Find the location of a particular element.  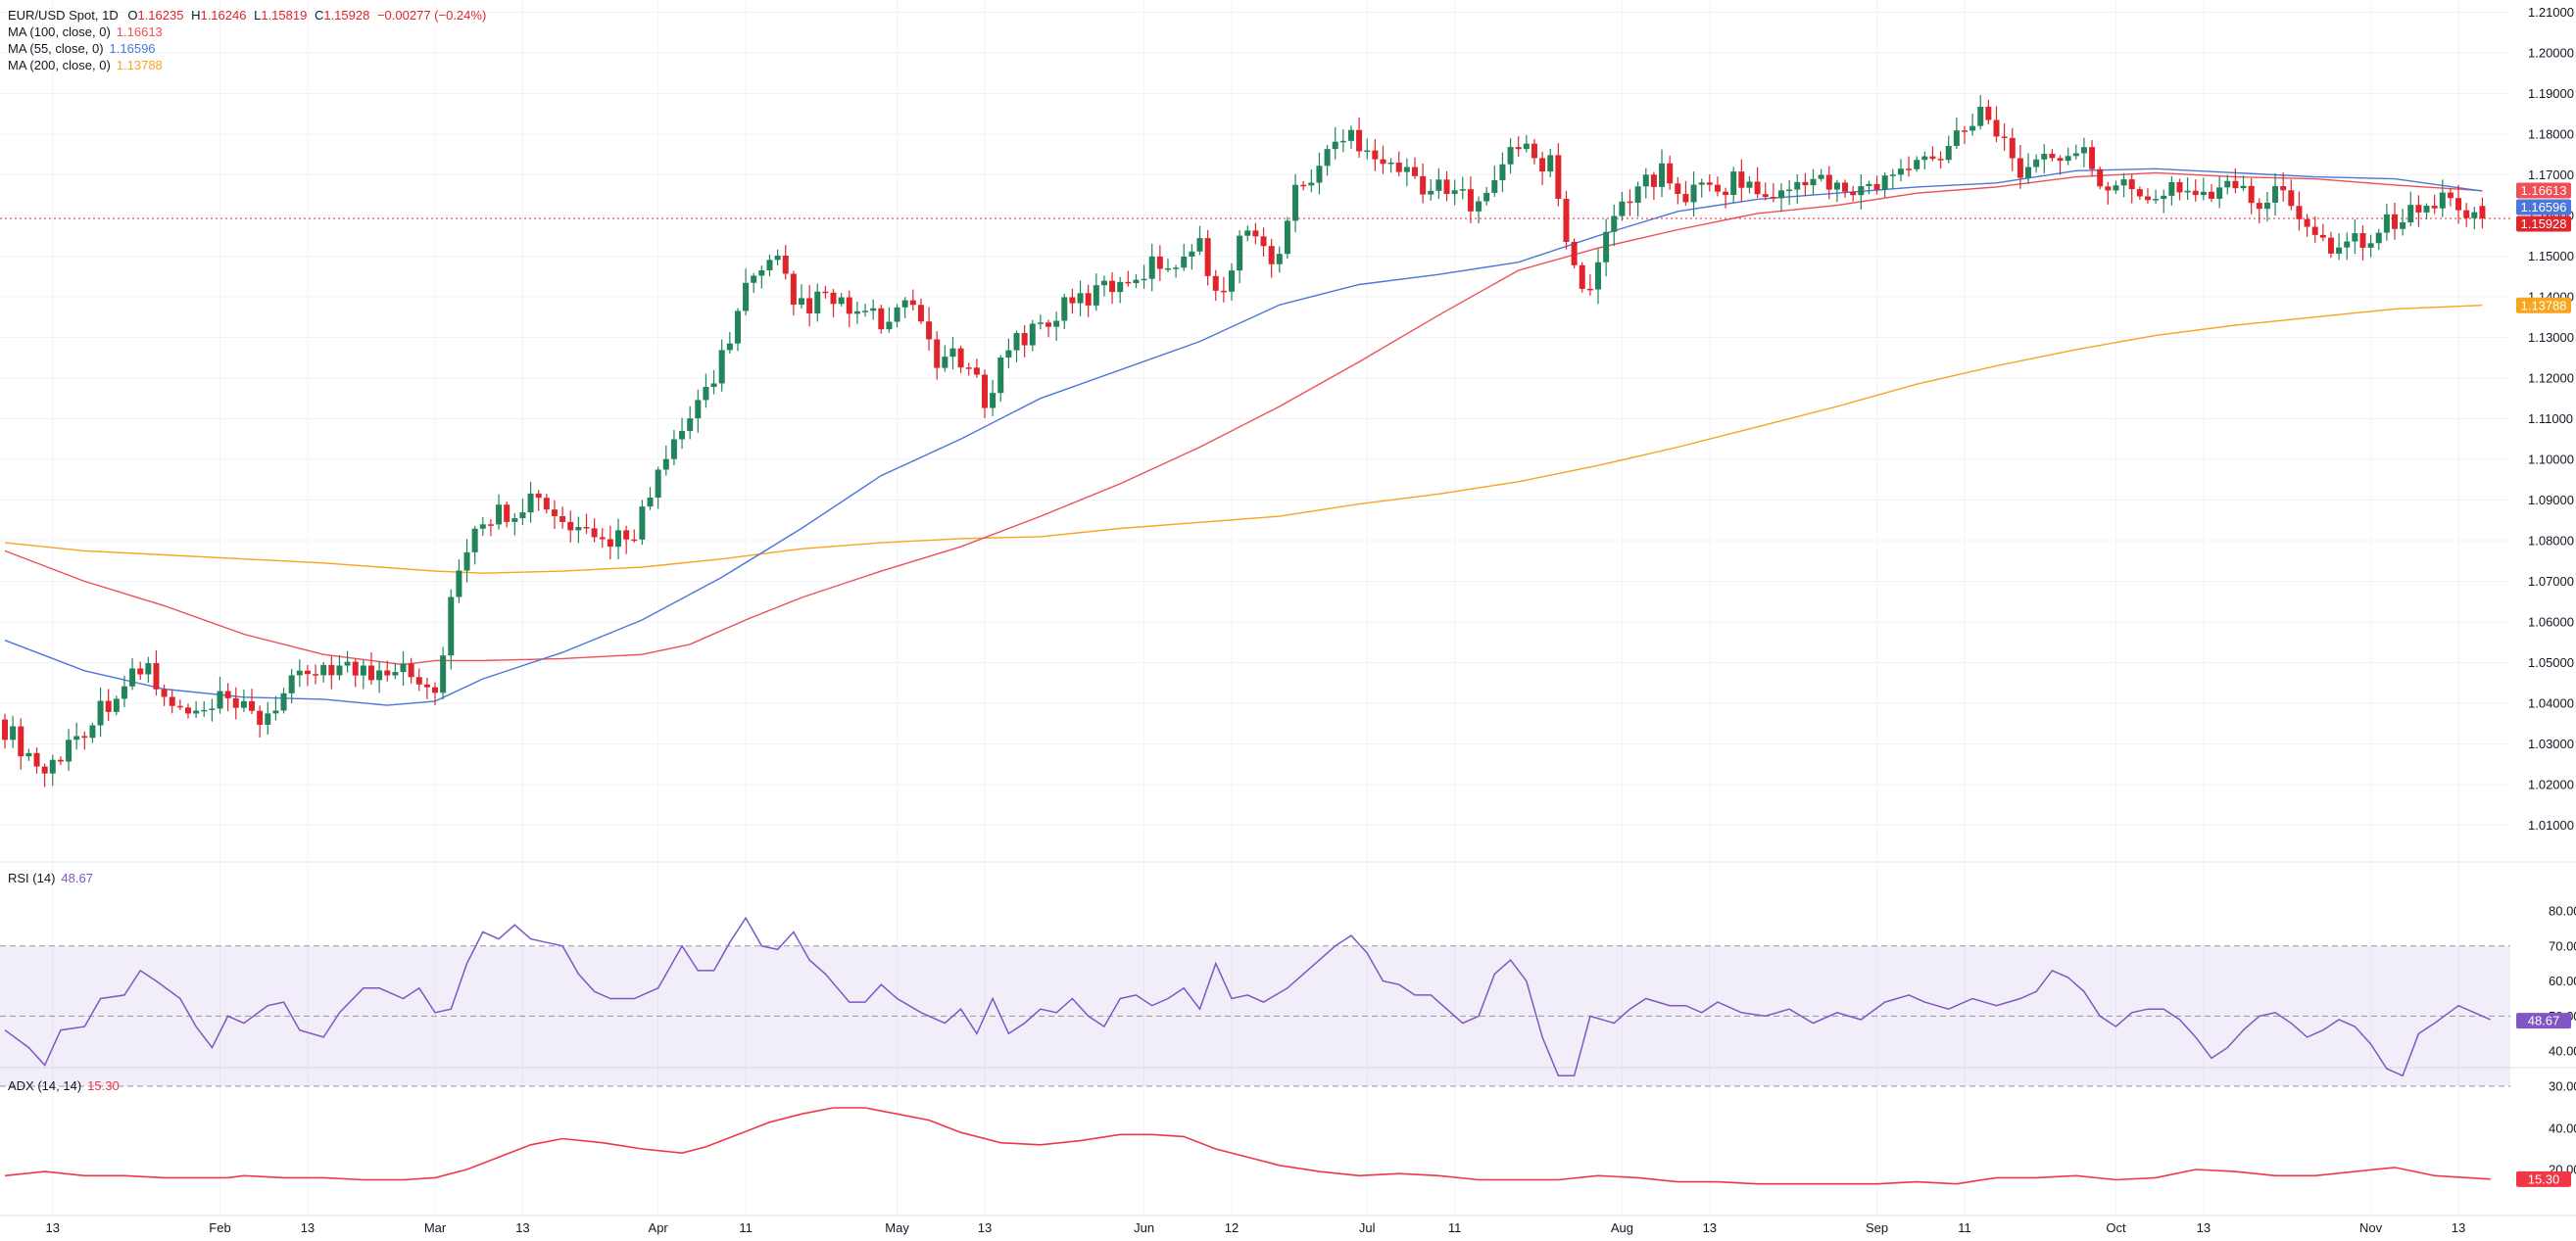

adx-line is located at coordinates (1247, 1146).